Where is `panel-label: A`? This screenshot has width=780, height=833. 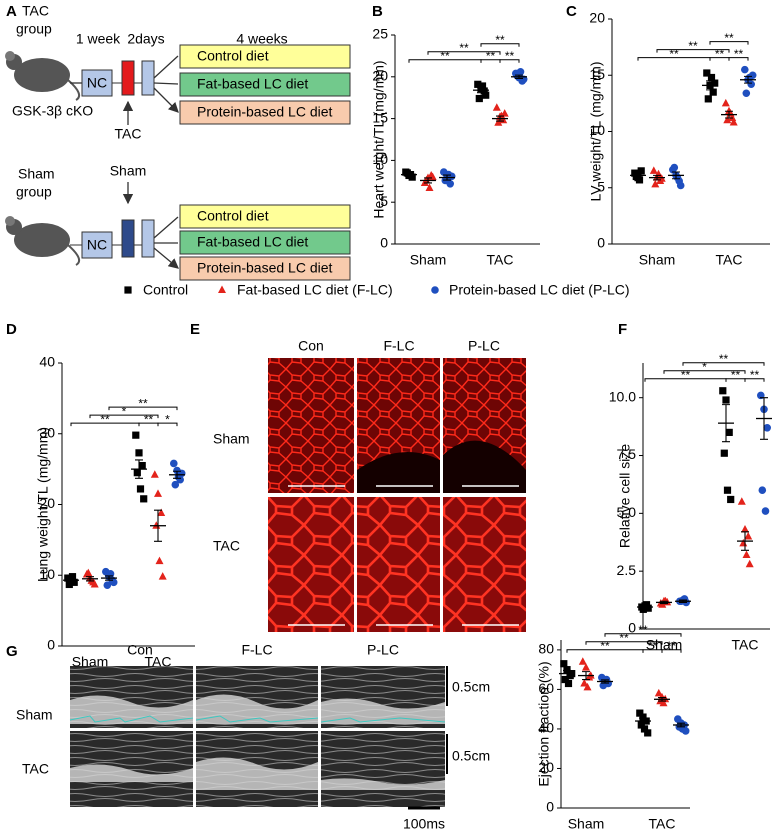 panel-label: A is located at coordinates (11, 11).